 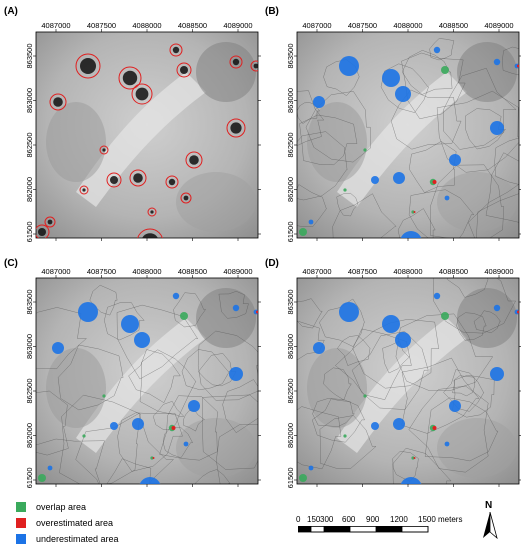 What do you see at coordinates (490, 526) in the screenshot?
I see `north-arrow-icon` at bounding box center [490, 526].